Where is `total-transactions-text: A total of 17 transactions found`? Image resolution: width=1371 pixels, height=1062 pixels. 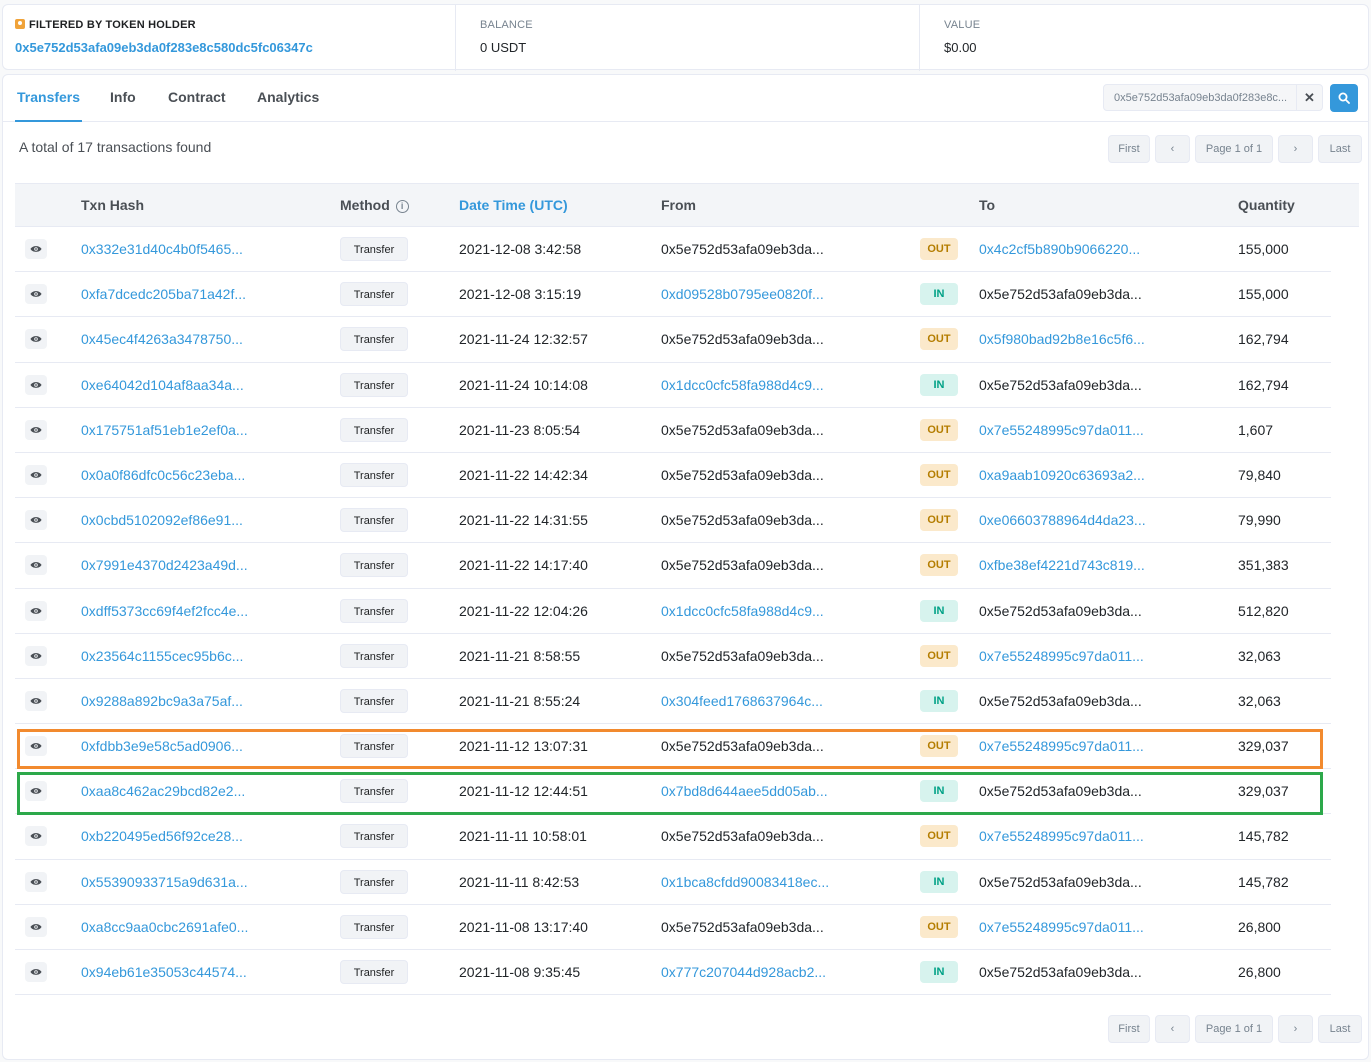
total-transactions-text: A total of 17 transactions found is located at coordinates (115, 147).